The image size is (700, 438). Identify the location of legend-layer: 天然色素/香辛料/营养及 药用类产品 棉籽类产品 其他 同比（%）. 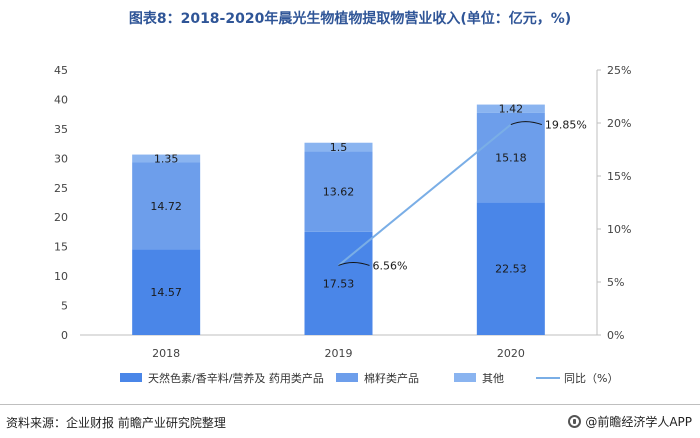
(369, 378).